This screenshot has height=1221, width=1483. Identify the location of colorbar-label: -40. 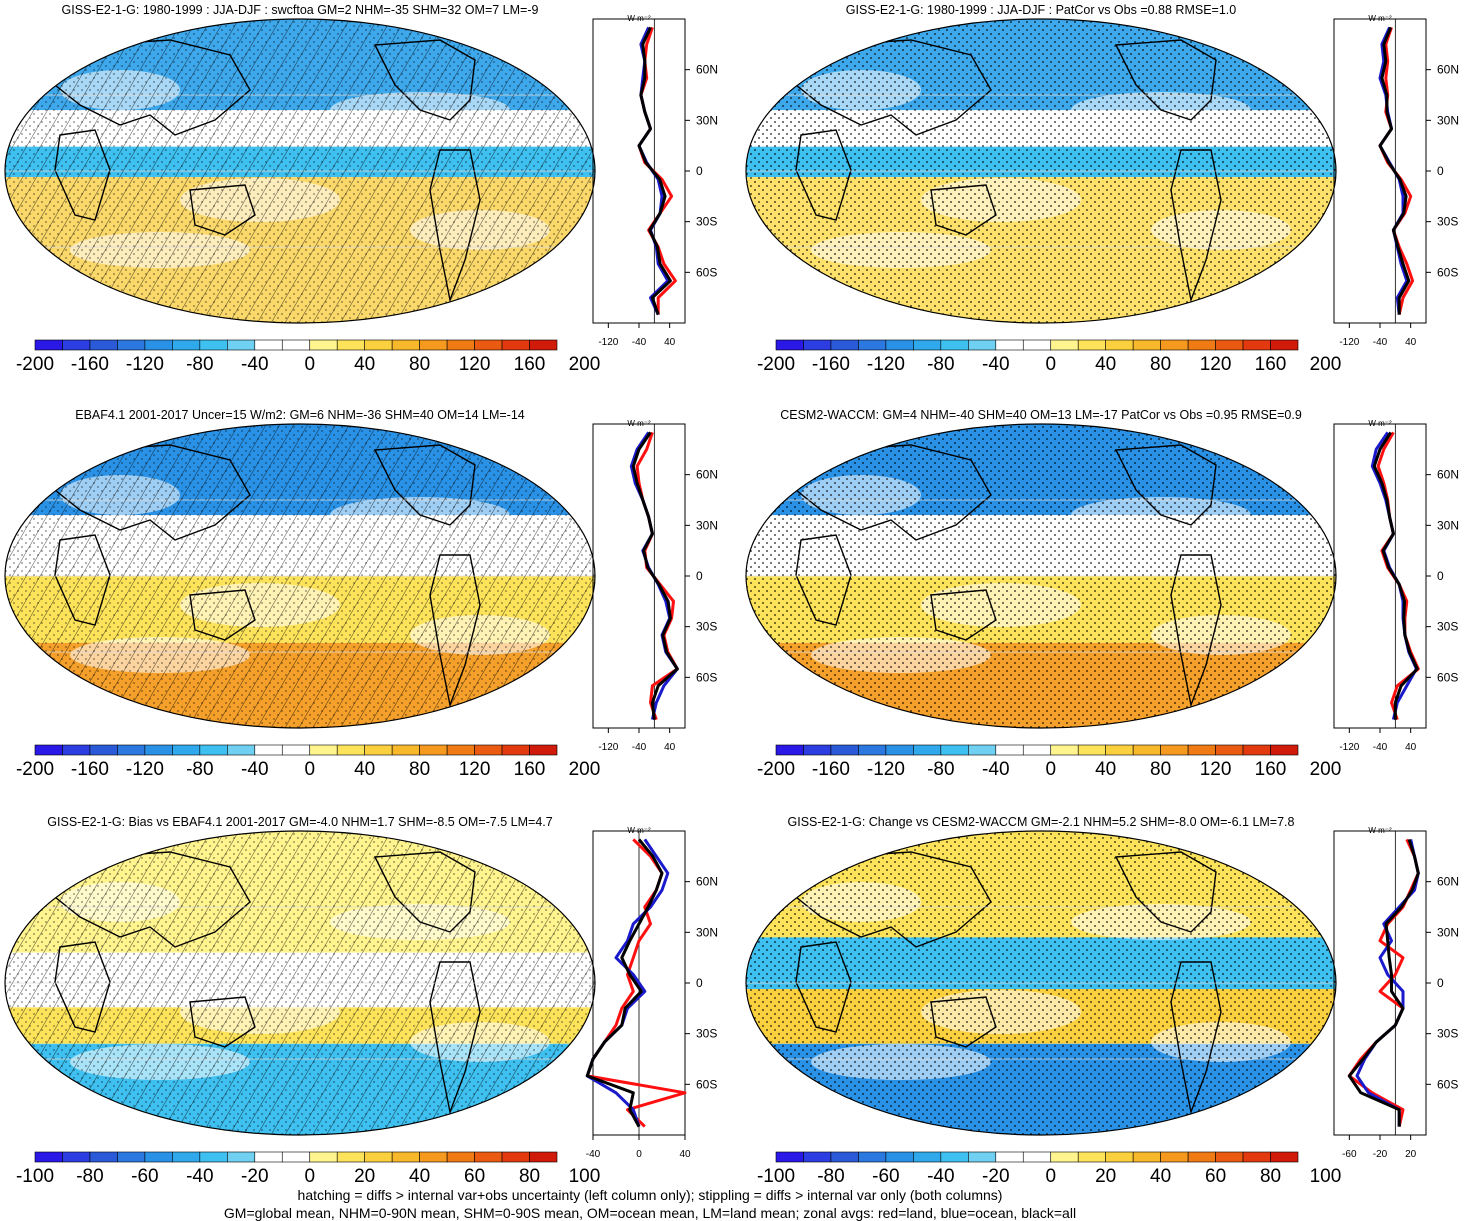
(254, 364).